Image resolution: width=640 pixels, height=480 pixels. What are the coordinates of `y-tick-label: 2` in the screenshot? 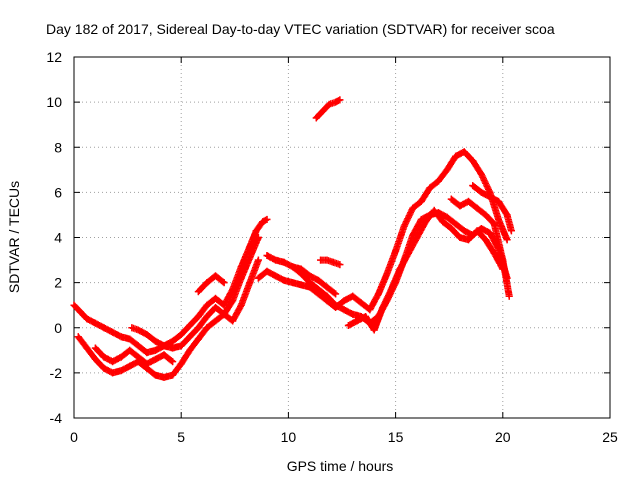 It's located at (58, 283).